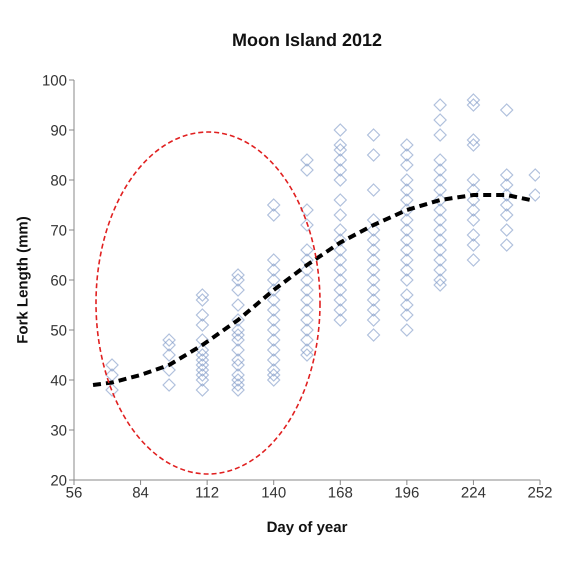 Image resolution: width=576 pixels, height=563 pixels. What do you see at coordinates (307, 527) in the screenshot?
I see `x-axis-title: Day of year` at bounding box center [307, 527].